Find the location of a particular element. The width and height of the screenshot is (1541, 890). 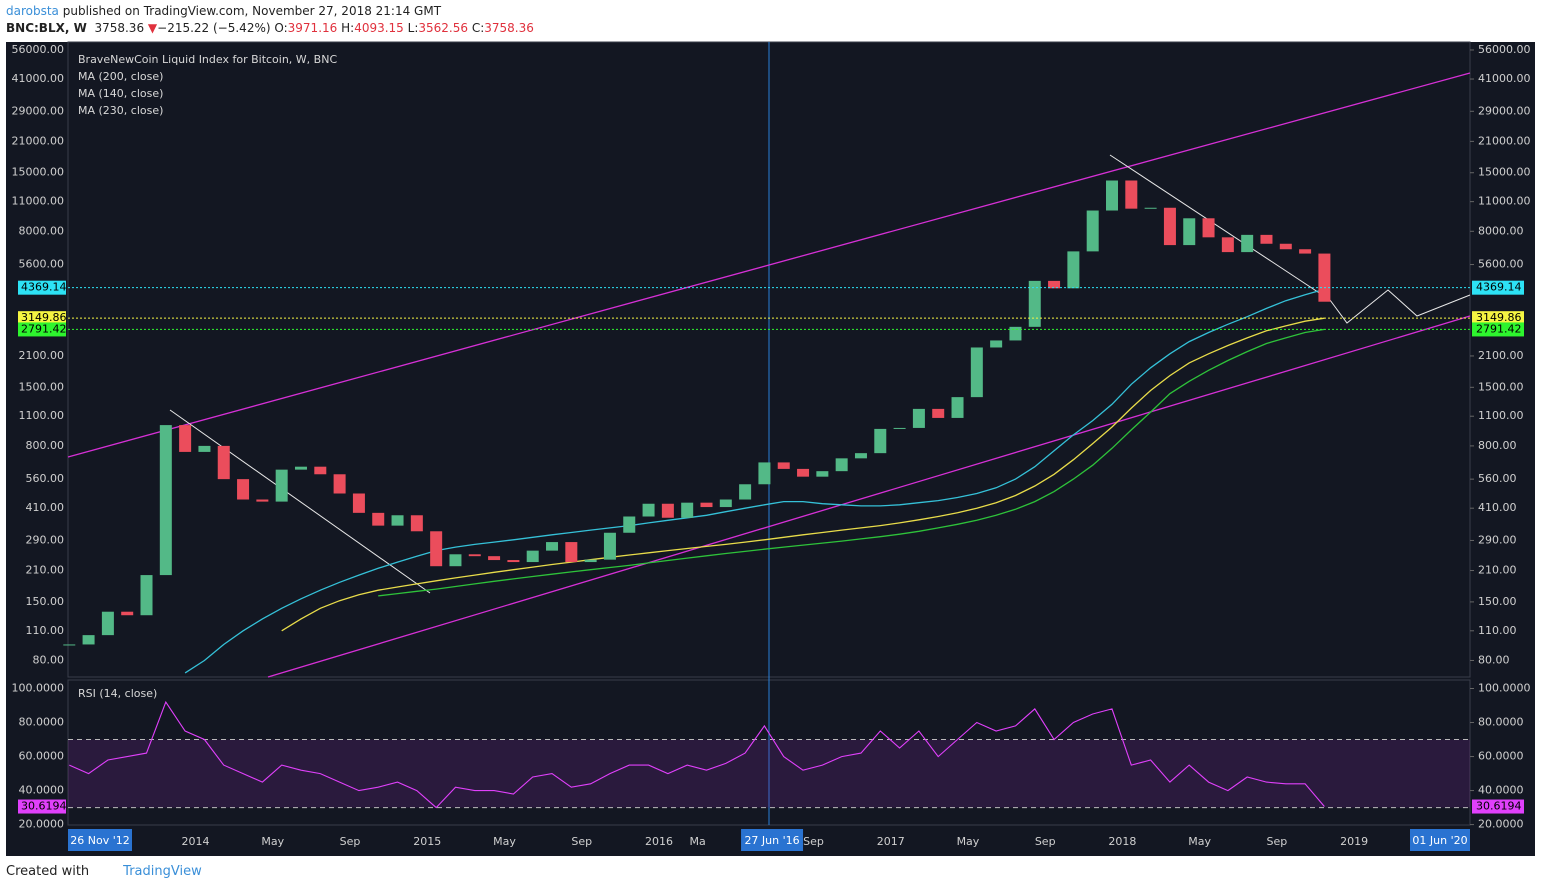

y-tick-label: 560.00 is located at coordinates (1497, 478).